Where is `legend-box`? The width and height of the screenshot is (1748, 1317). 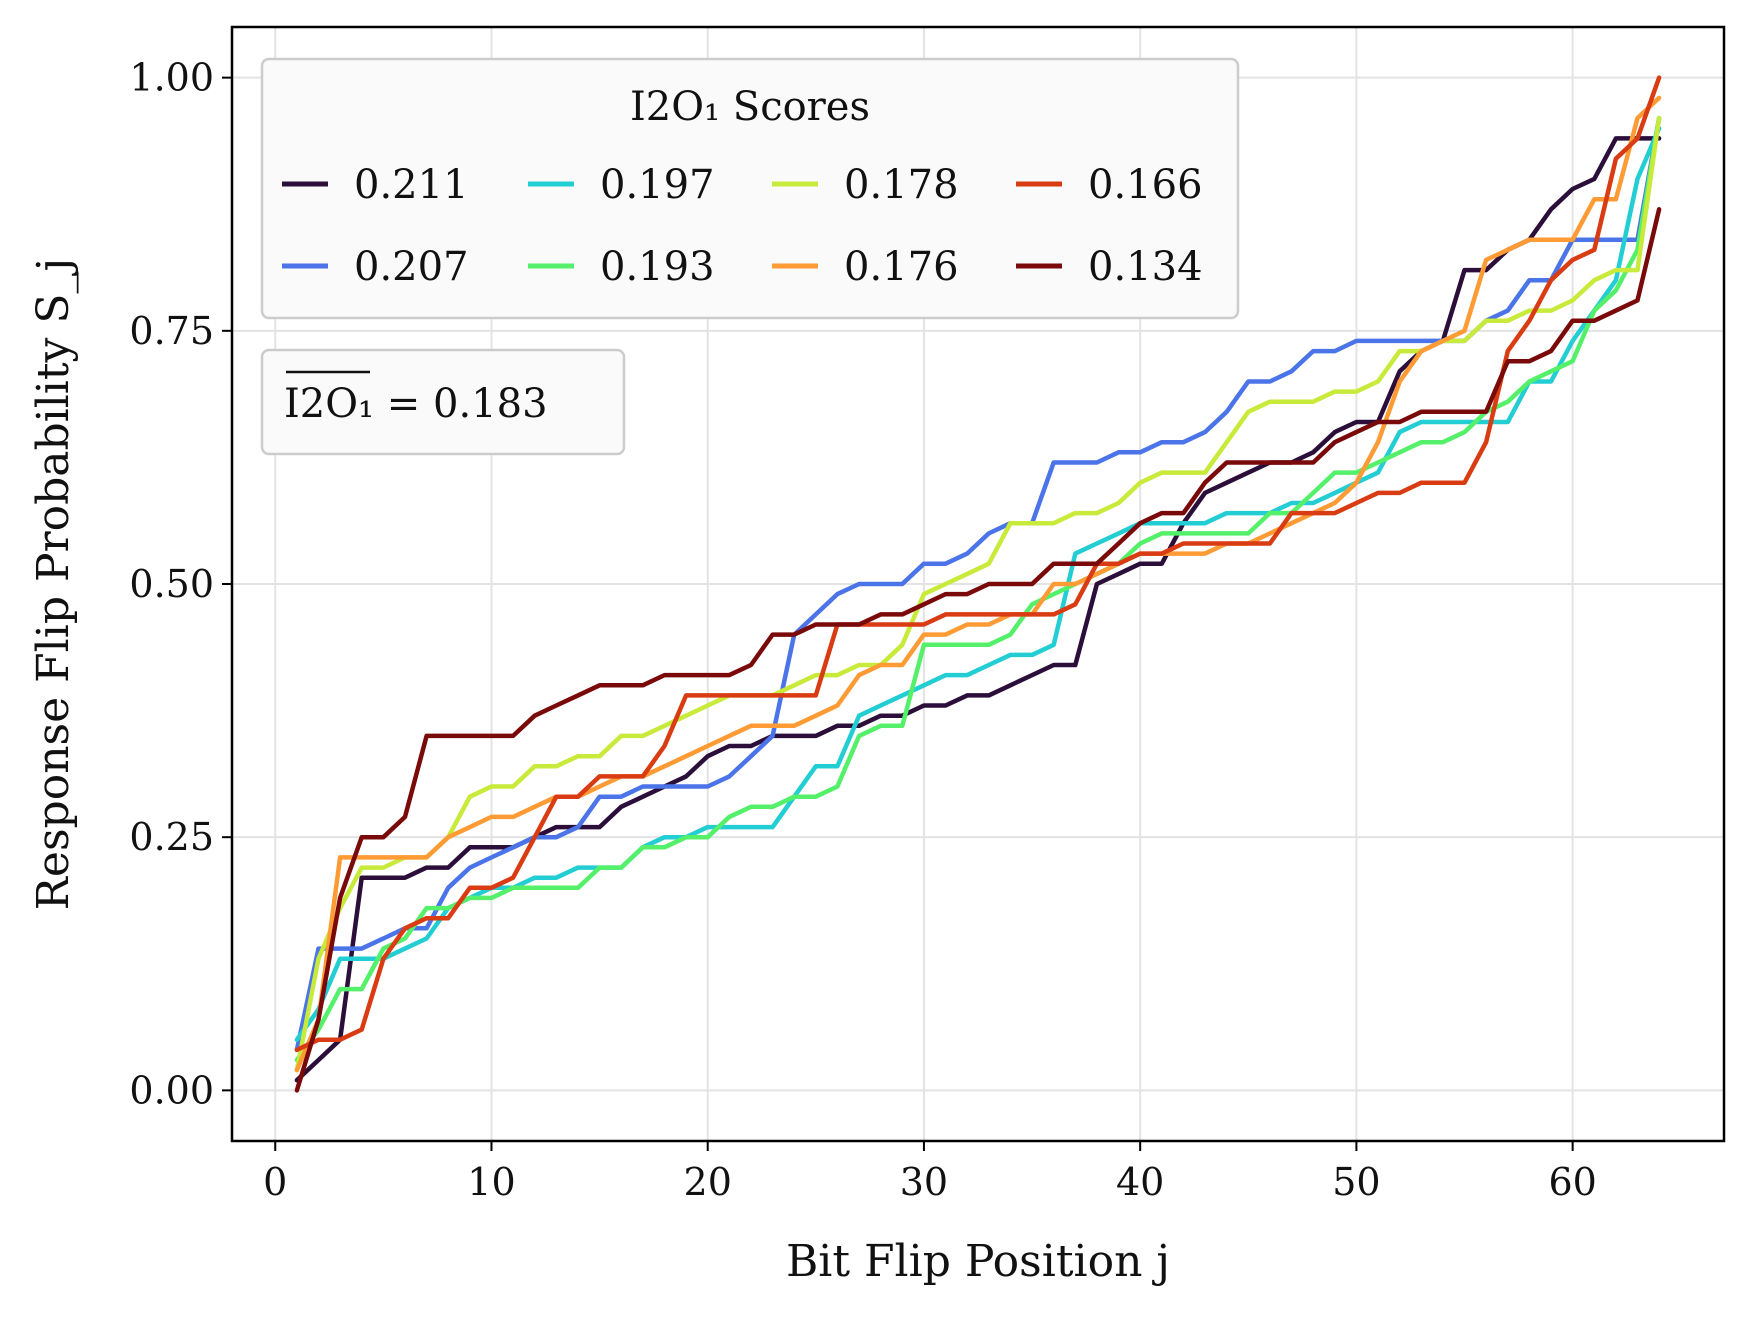
legend-box is located at coordinates (750, 188).